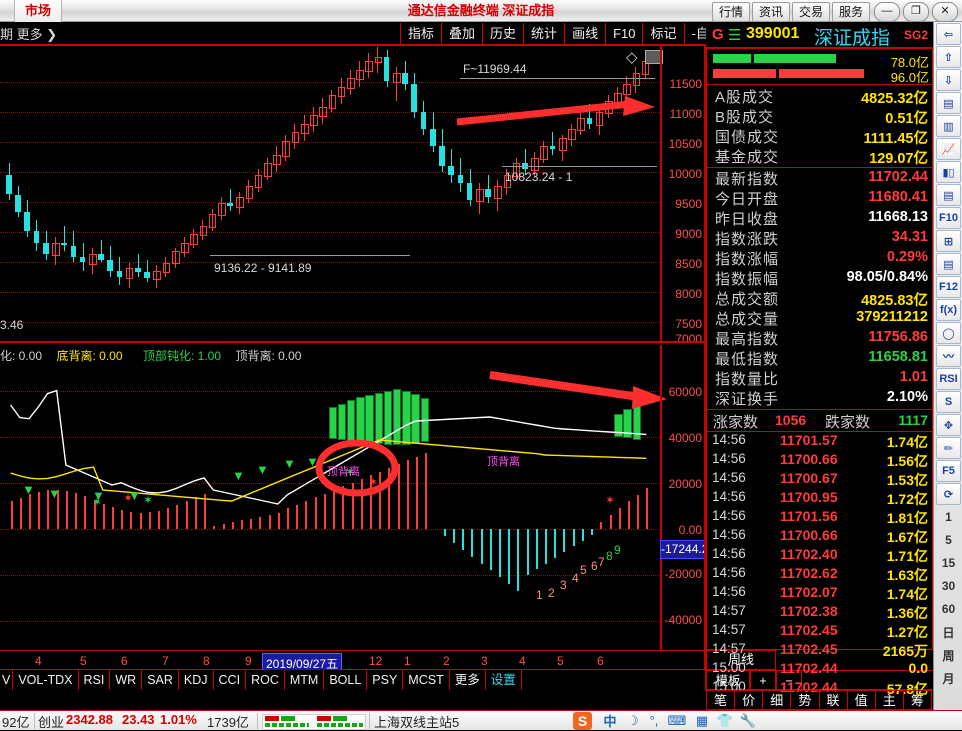 This screenshot has width=962, height=731. Describe the element at coordinates (46, 680) in the screenshot. I see `ind-button-vol-tdx: VOL-TDX` at that location.